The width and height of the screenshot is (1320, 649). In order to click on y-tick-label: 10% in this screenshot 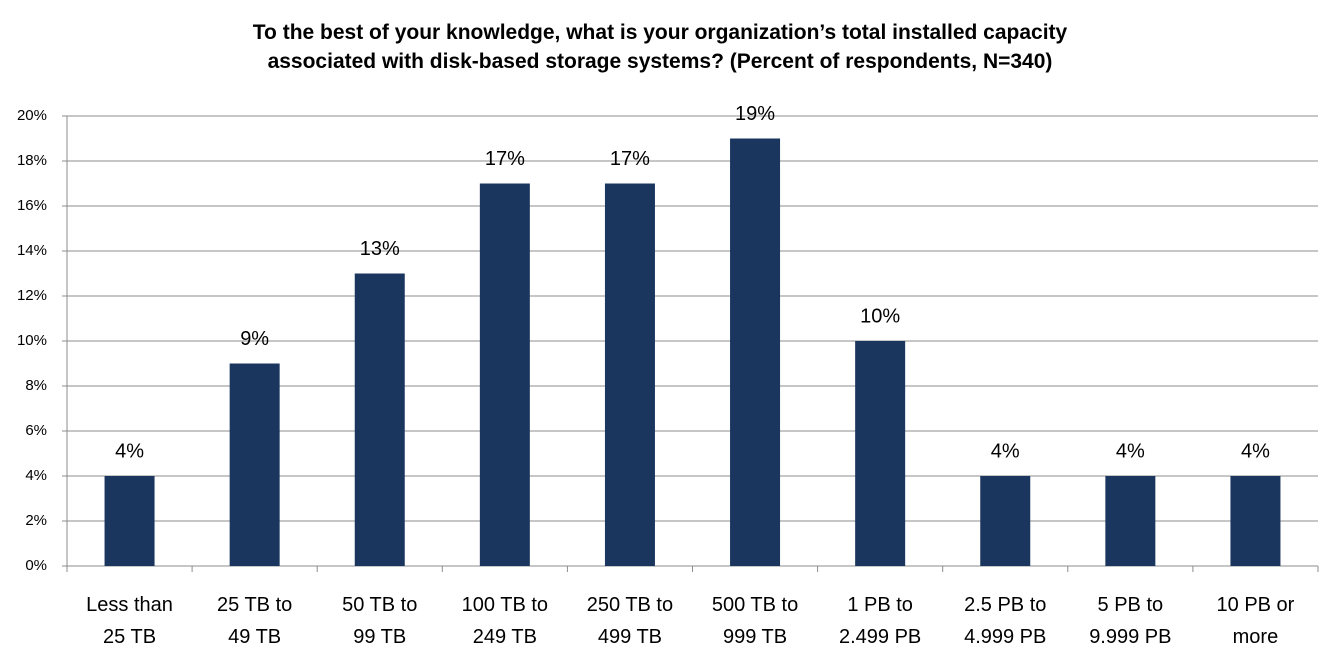, I will do `click(32, 340)`.